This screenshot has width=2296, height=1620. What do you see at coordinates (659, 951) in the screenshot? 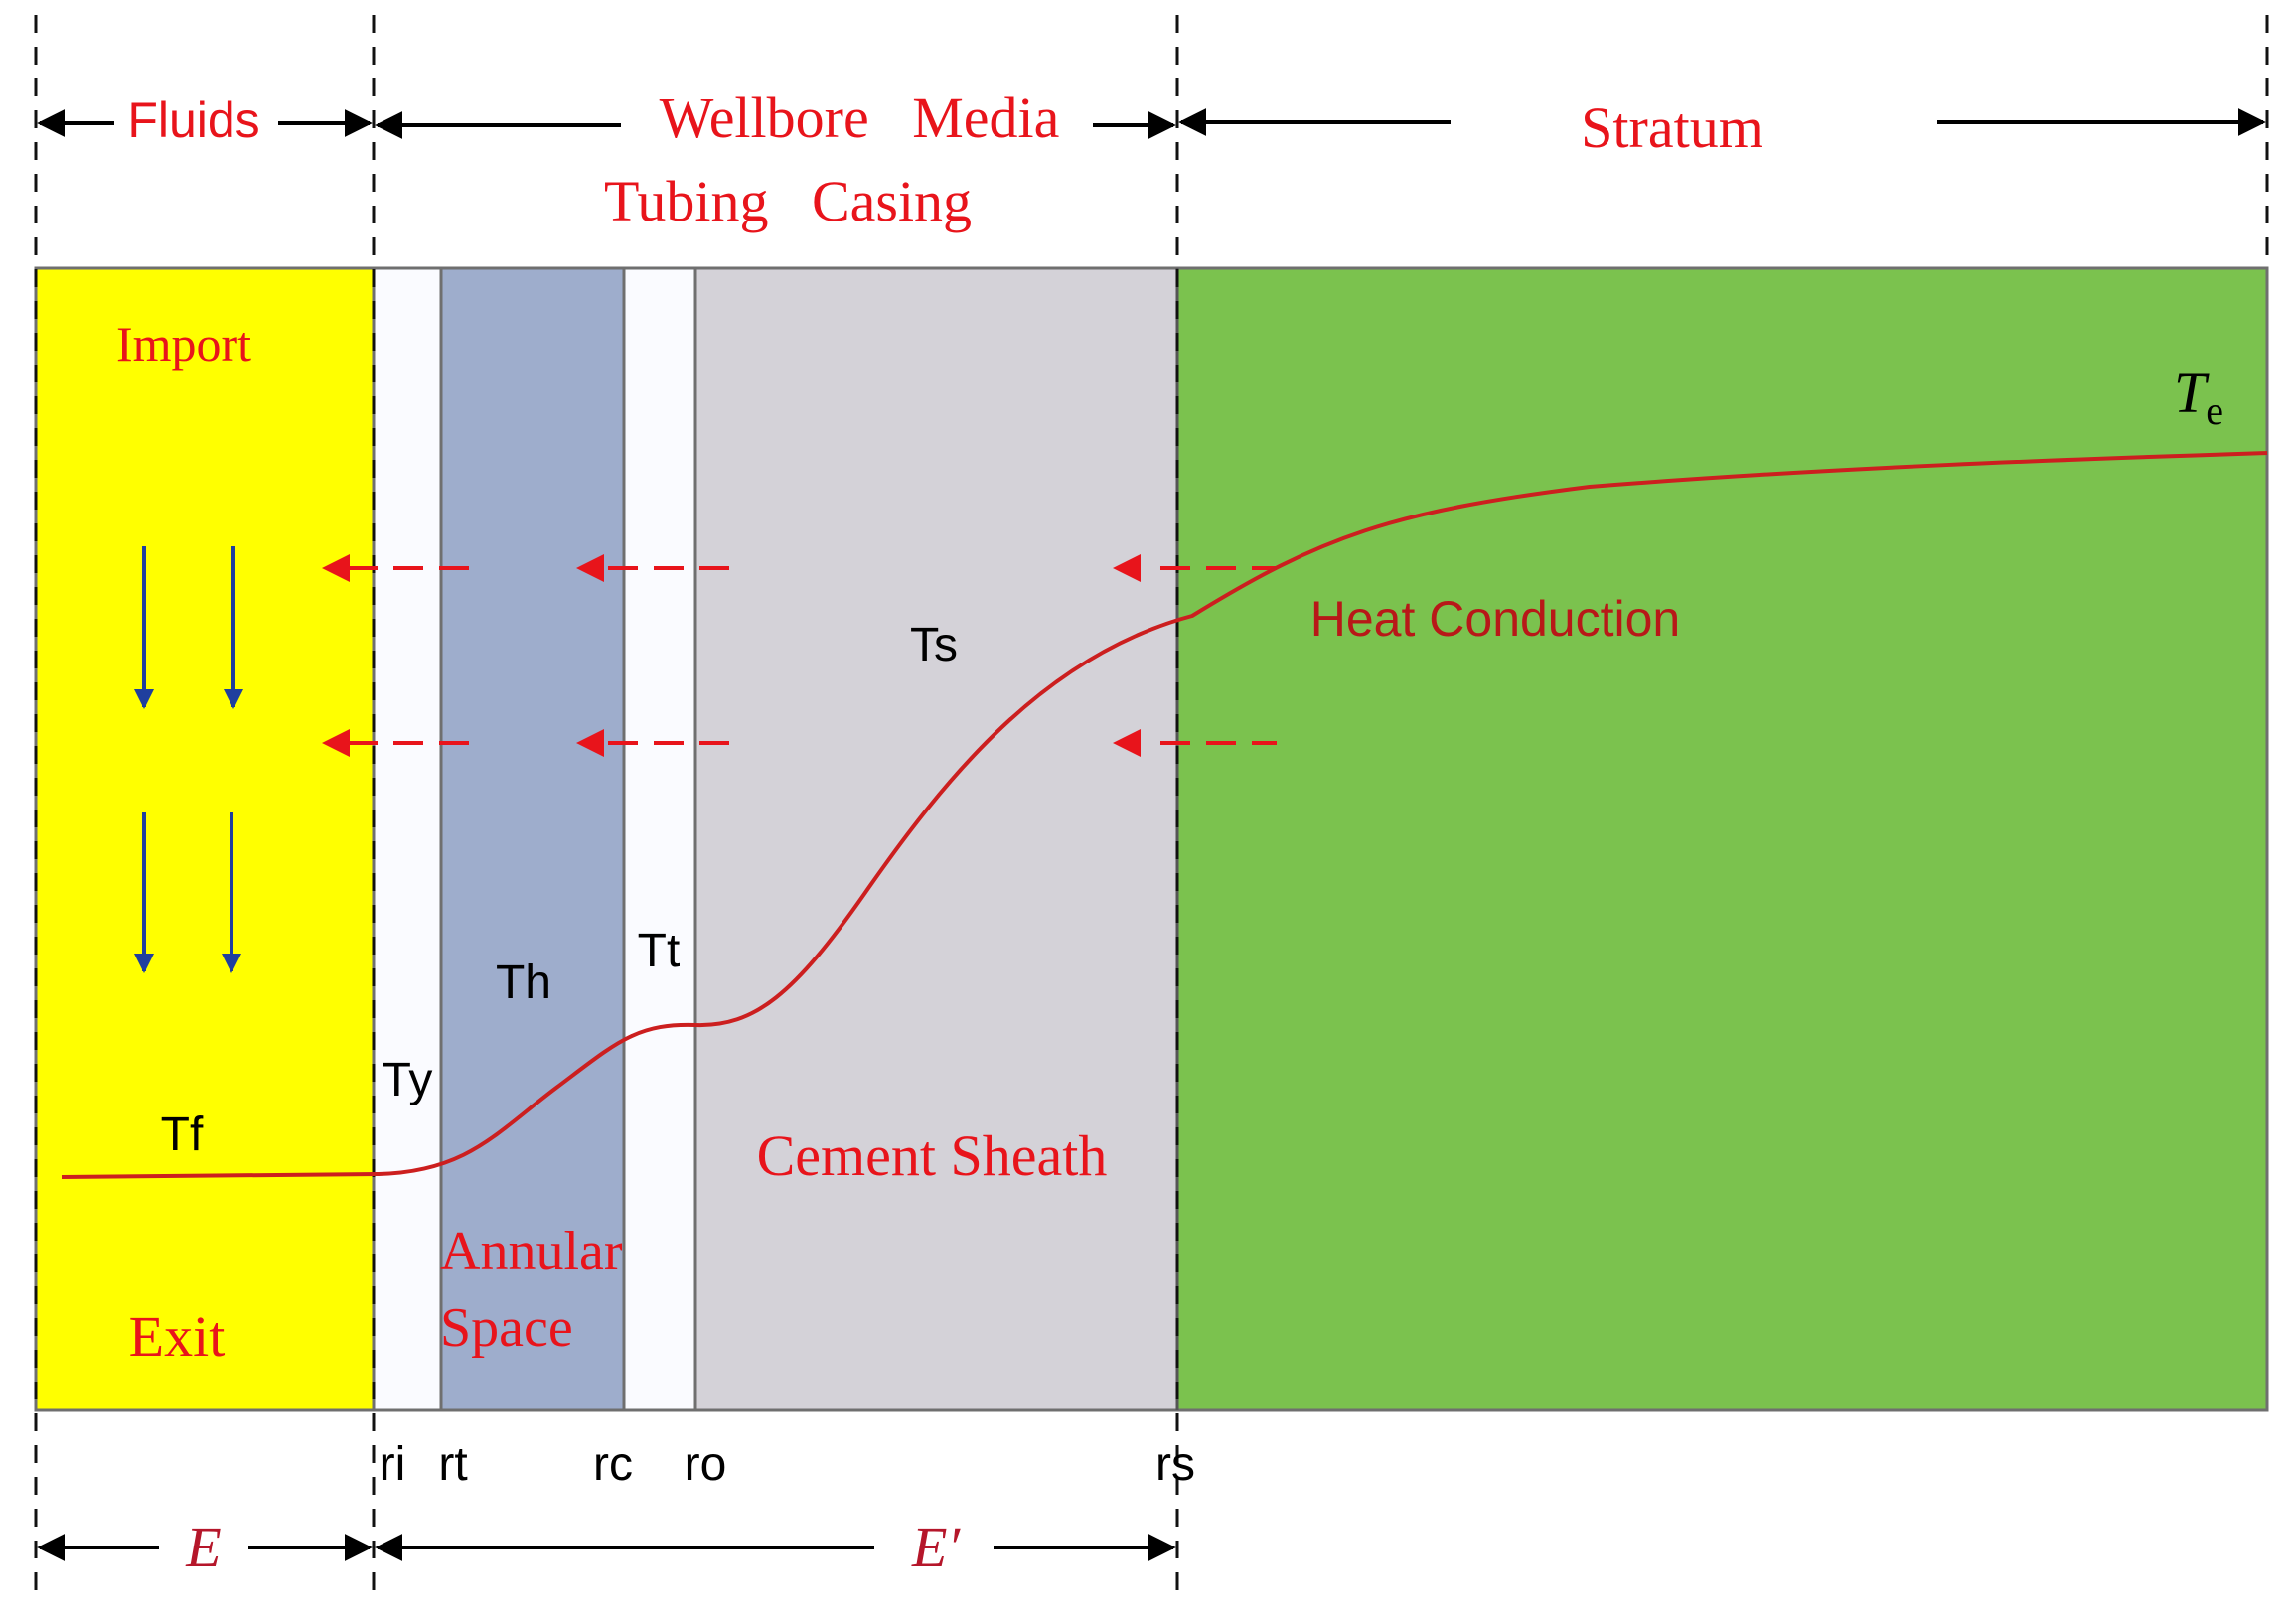
I see `tt-label: Tt` at bounding box center [659, 951].